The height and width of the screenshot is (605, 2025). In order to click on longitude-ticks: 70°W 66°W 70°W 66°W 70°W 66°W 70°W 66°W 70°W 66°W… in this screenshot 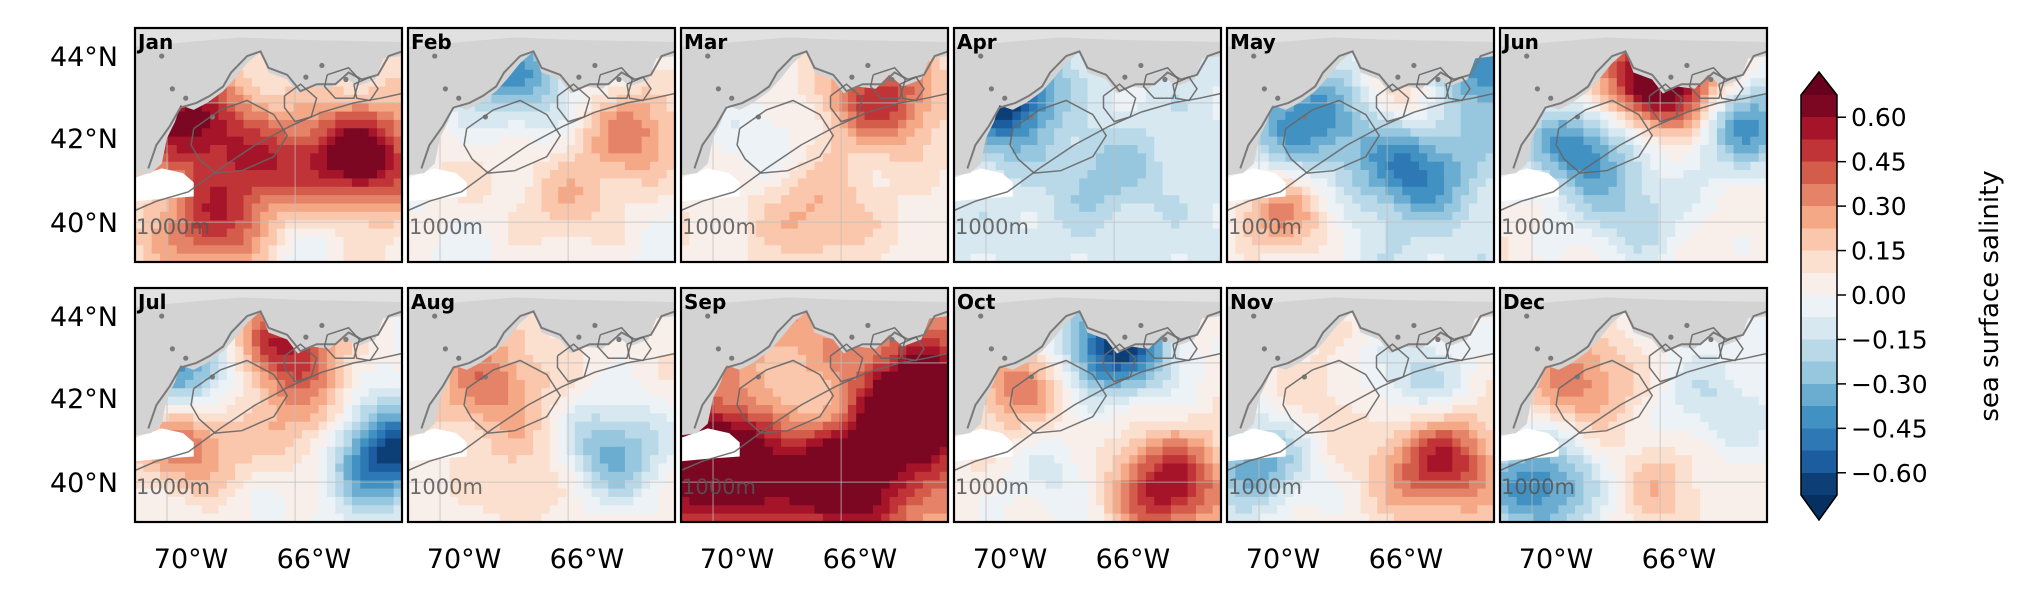, I will do `click(935, 559)`.